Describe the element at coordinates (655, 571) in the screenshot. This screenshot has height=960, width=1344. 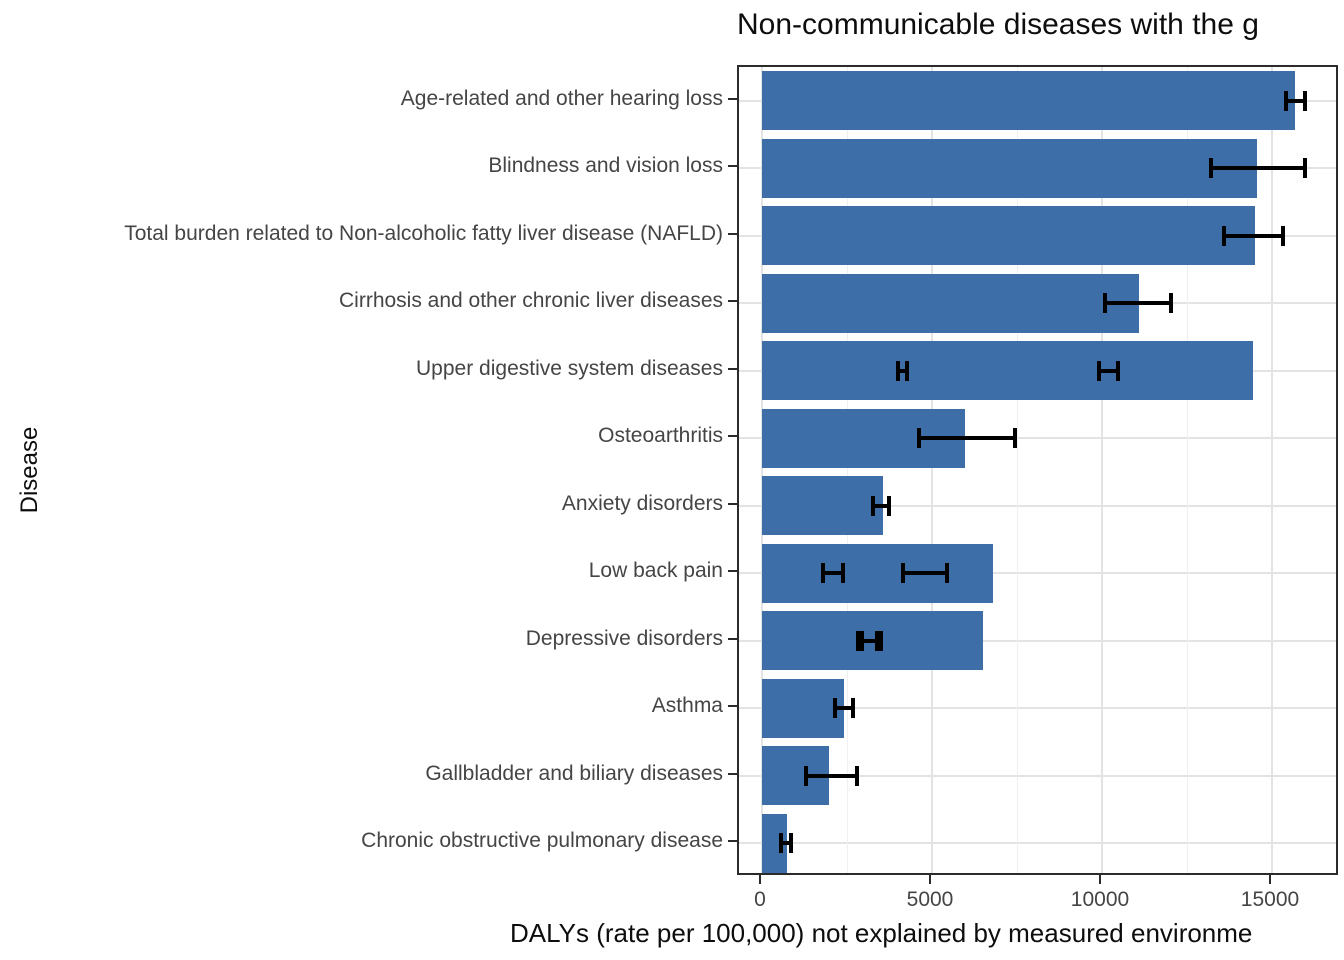
I see `y-tick-label: Low back pain` at that location.